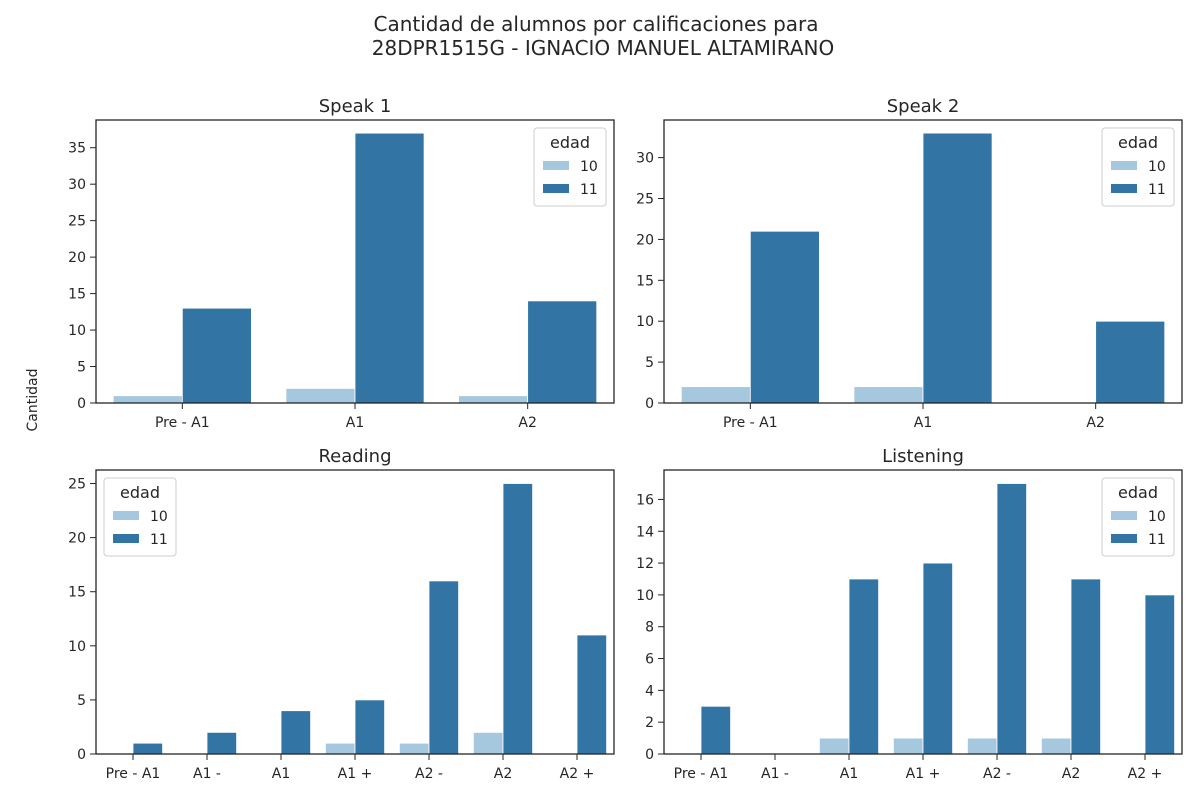 This screenshot has height=800, width=1200. Describe the element at coordinates (355, 106) in the screenshot. I see `subplot-title: Speak 1` at that location.